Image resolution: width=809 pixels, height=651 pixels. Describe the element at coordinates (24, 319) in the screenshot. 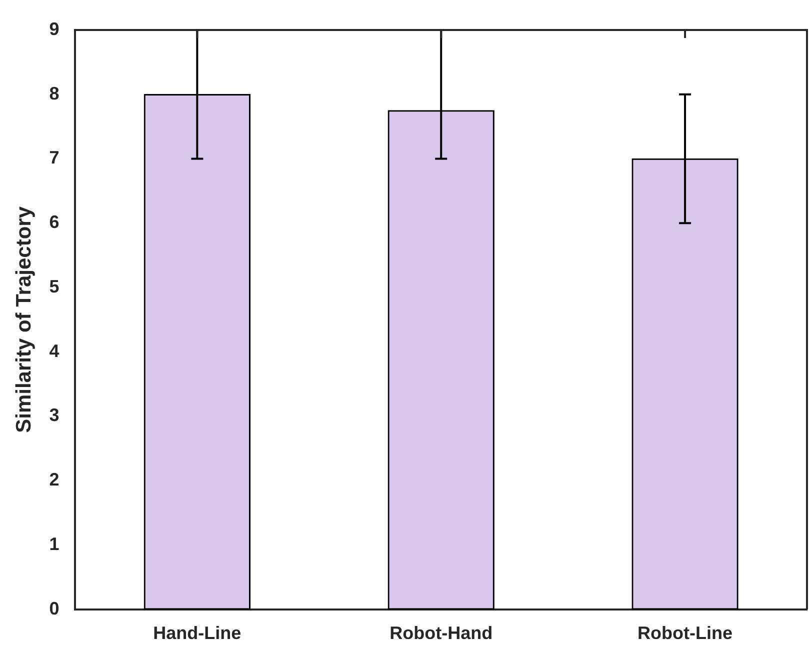

I see `y-axis-title: Similarity of Trajectory` at that location.